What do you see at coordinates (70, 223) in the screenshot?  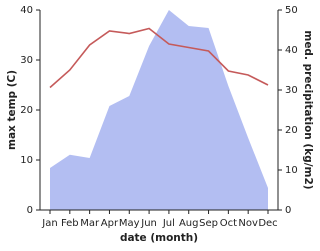 I see `x-tick-label: Feb` at bounding box center [70, 223].